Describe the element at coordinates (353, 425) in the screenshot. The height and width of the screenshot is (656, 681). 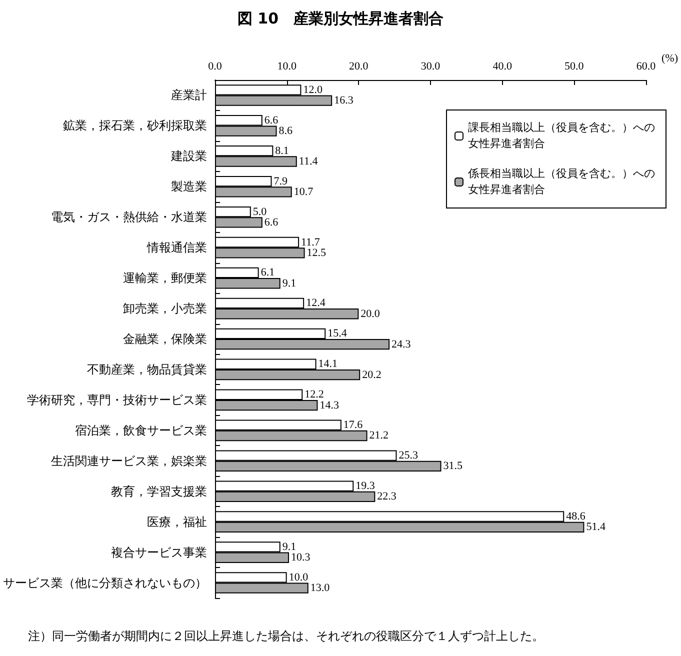
I see `data-label: 17.6` at that location.